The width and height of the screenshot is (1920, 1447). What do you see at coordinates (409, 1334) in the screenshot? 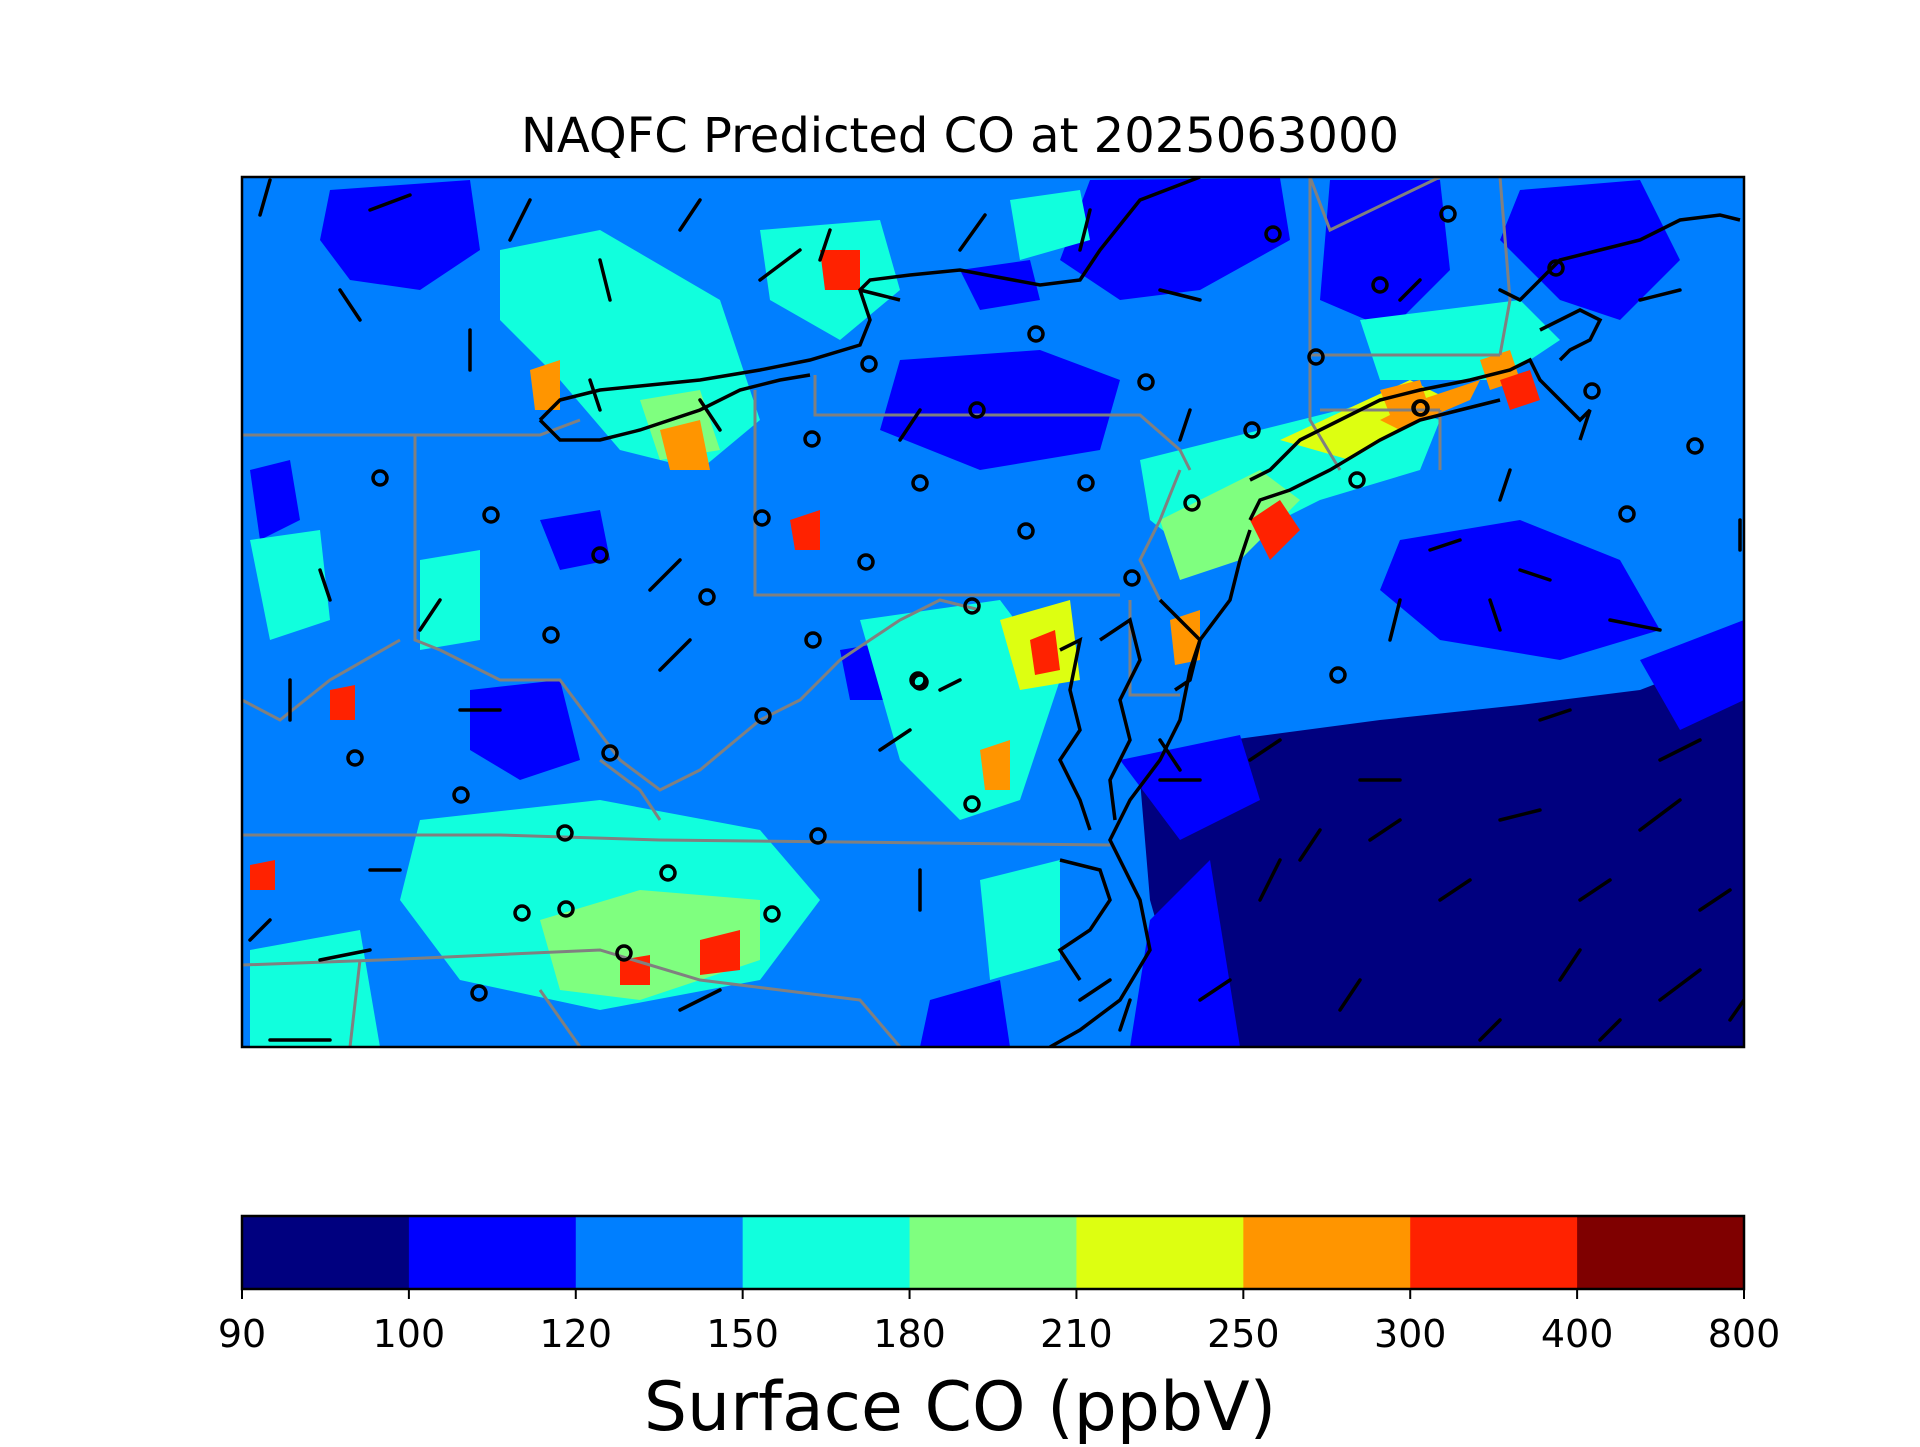
I see `colorbar-tick-label: 100` at bounding box center [409, 1334].